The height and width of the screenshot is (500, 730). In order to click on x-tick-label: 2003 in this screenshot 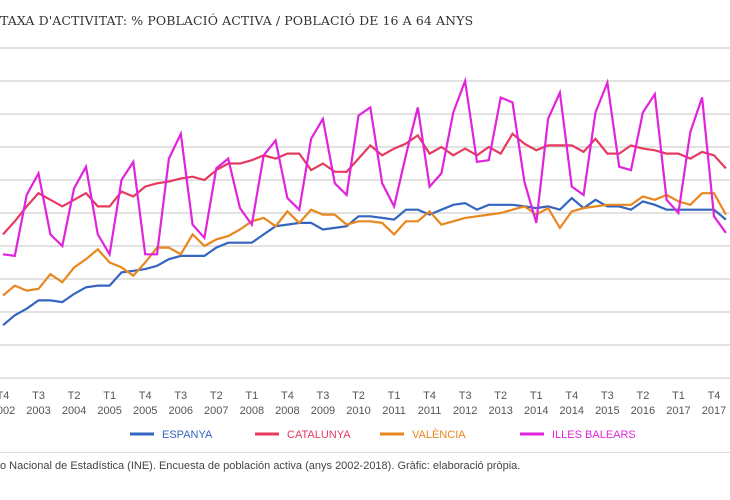, I will do `click(38, 411)`.